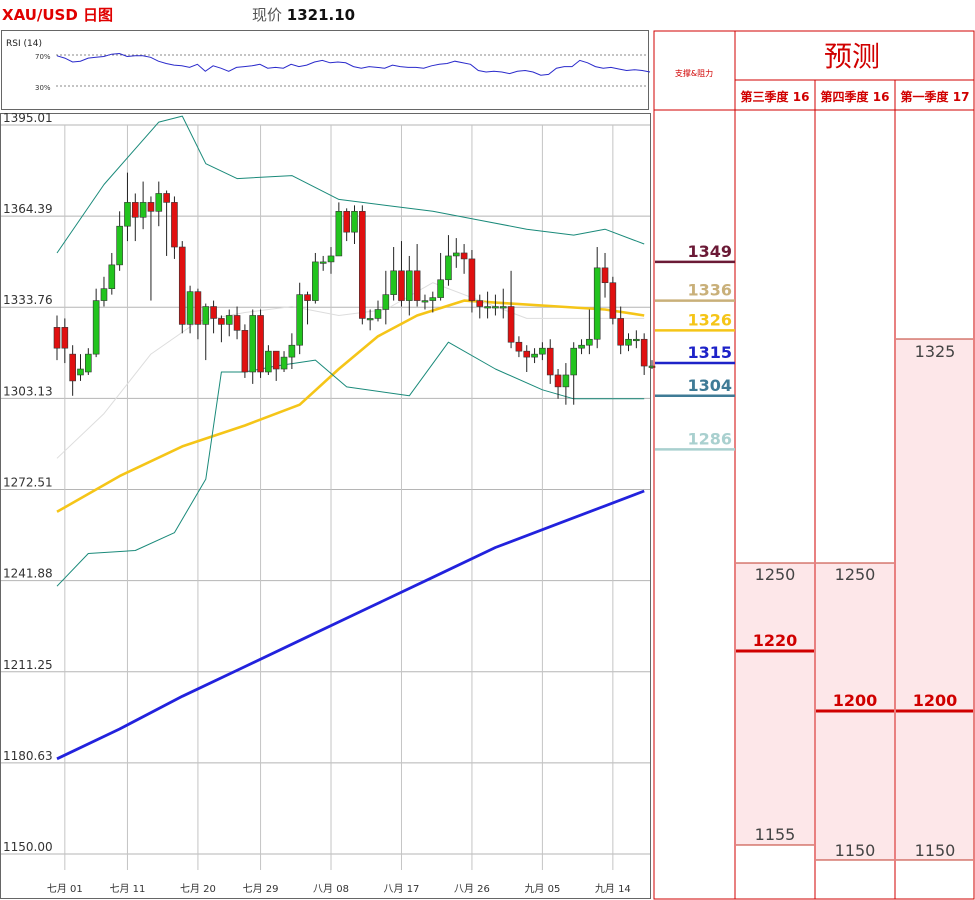  Describe the element at coordinates (542, 889) in the screenshot. I see `x-tick-label: 九月 05` at that location.